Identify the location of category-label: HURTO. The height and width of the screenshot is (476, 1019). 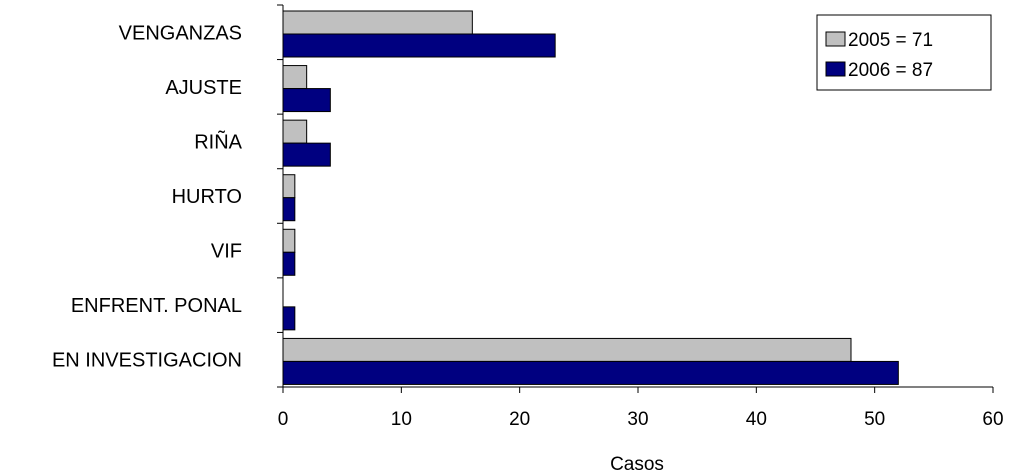
(207, 197).